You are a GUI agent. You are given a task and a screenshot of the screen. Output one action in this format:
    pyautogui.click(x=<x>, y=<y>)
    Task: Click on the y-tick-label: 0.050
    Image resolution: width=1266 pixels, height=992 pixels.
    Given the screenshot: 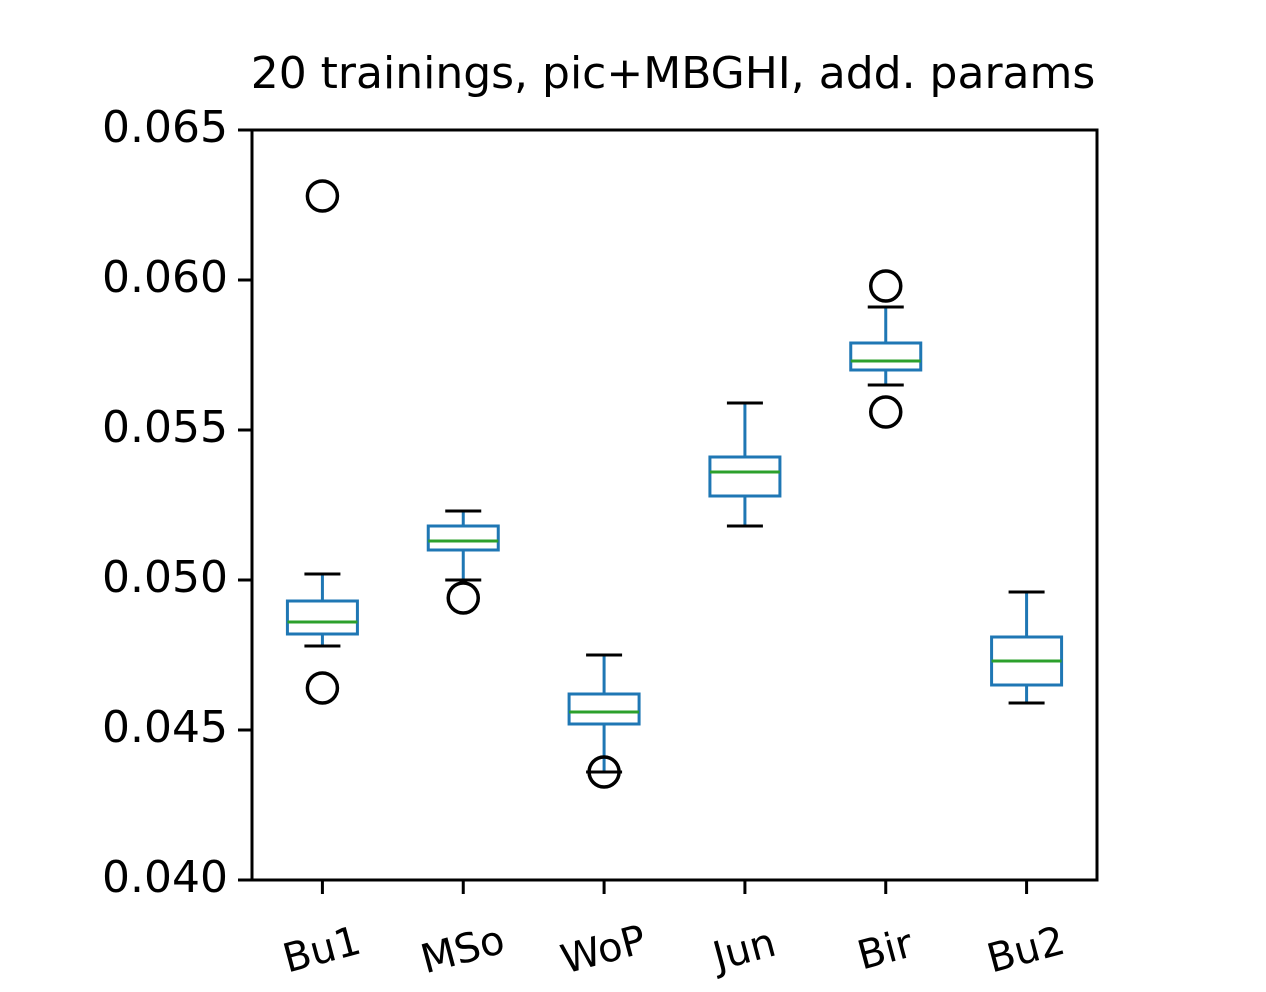 What is the action you would take?
    pyautogui.click(x=165, y=577)
    